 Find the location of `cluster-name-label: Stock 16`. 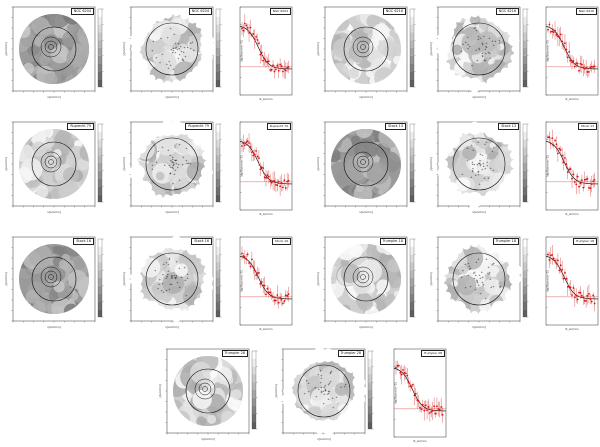

cluster-name-label: Stock 16 is located at coordinates (281, 241).